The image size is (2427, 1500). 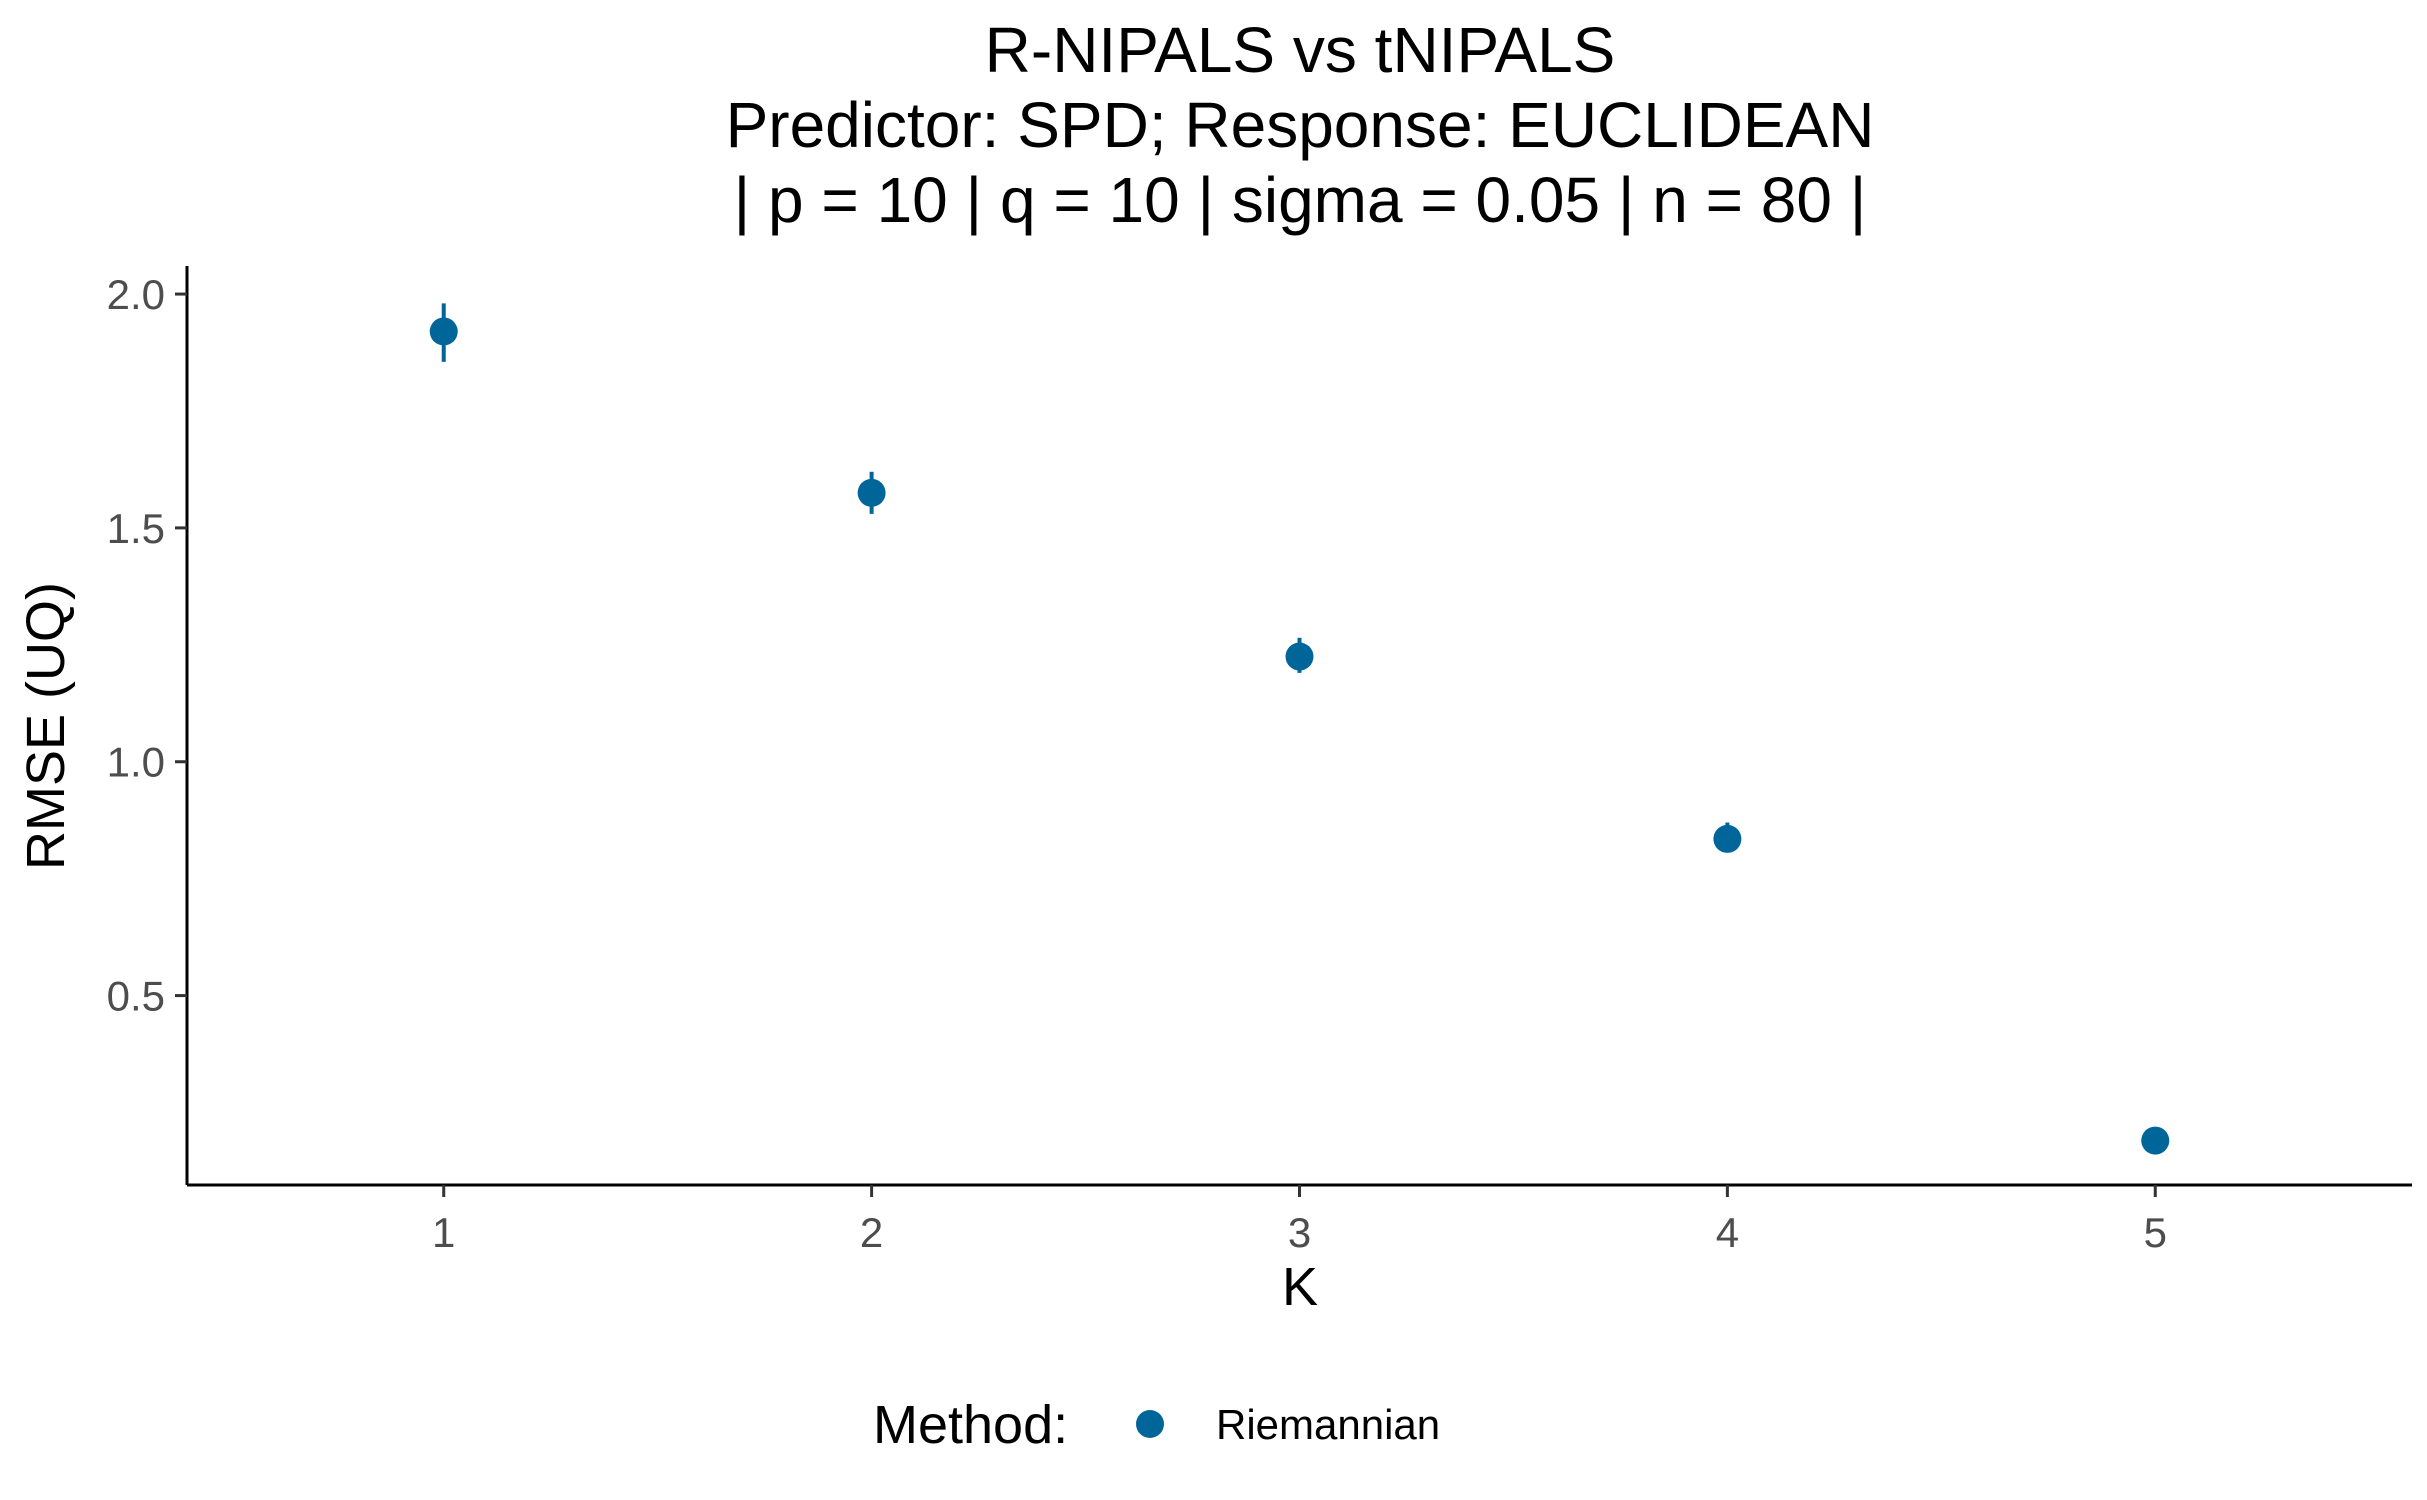 What do you see at coordinates (970, 1425) in the screenshot?
I see `legend-title: Method:` at bounding box center [970, 1425].